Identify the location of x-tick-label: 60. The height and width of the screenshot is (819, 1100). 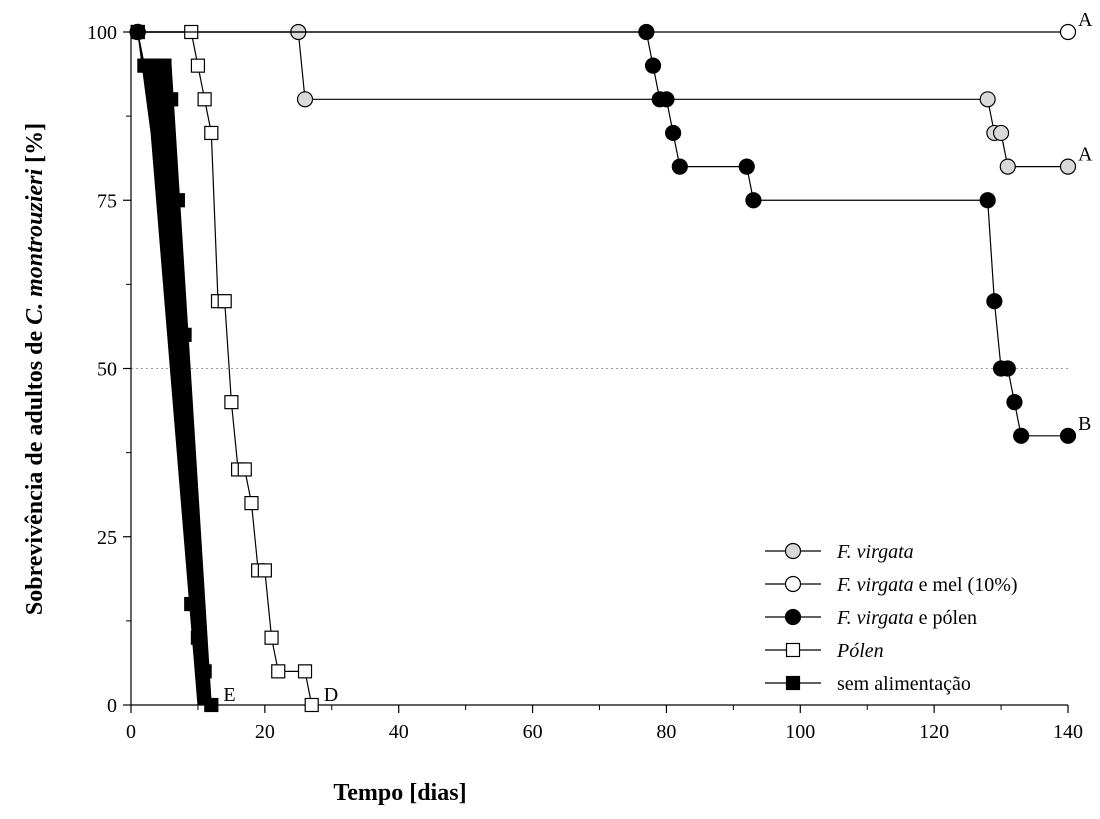
(533, 732).